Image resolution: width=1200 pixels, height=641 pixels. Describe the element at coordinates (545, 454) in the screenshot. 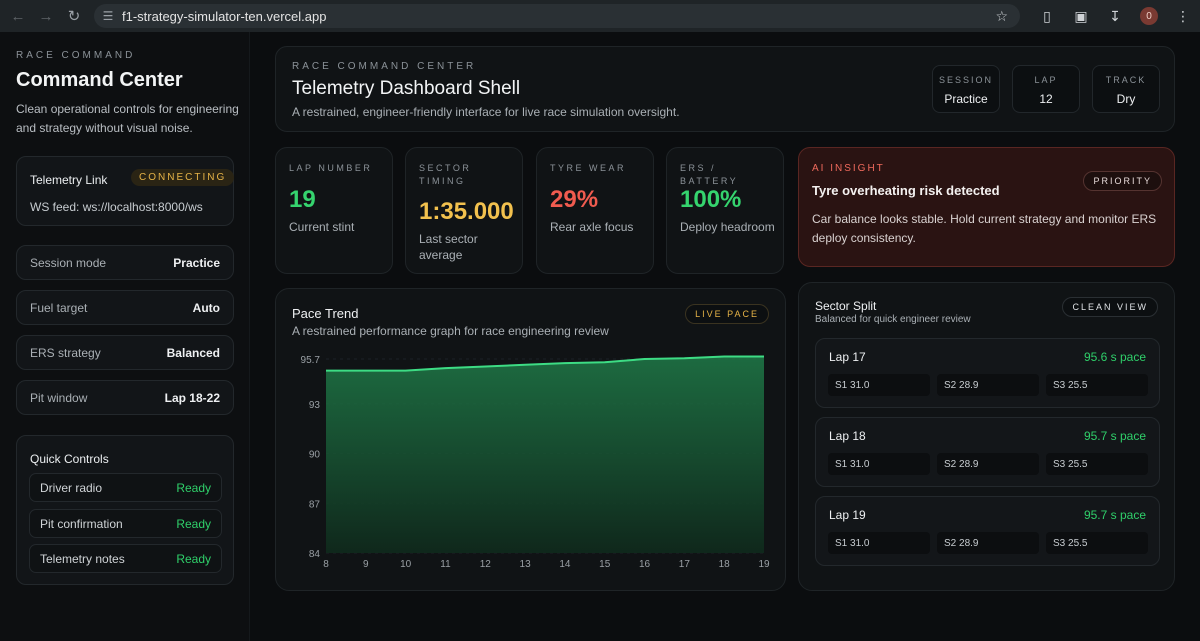

I see `pace-area` at that location.